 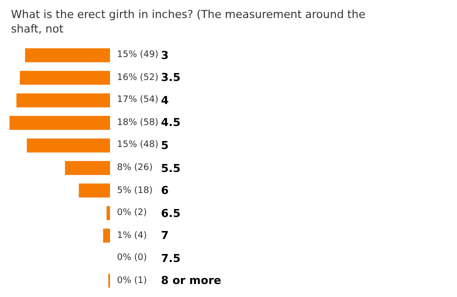 What do you see at coordinates (132, 258) in the screenshot?
I see `data-label: 0% (0)` at bounding box center [132, 258].